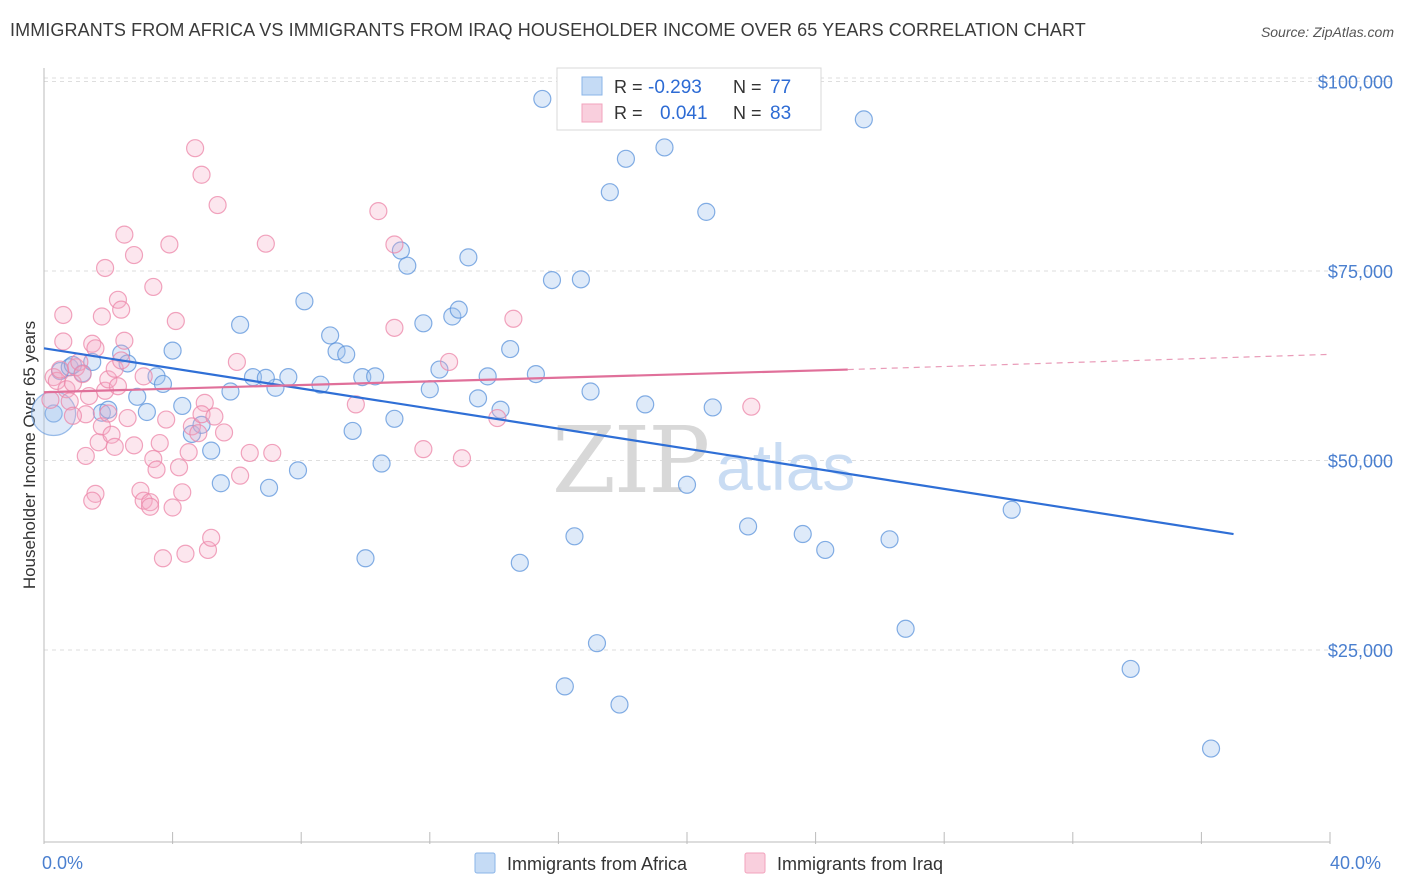 The height and width of the screenshot is (892, 1406). What do you see at coordinates (703, 460) in the screenshot?
I see `watermark: ZIP atlas` at bounding box center [703, 460].